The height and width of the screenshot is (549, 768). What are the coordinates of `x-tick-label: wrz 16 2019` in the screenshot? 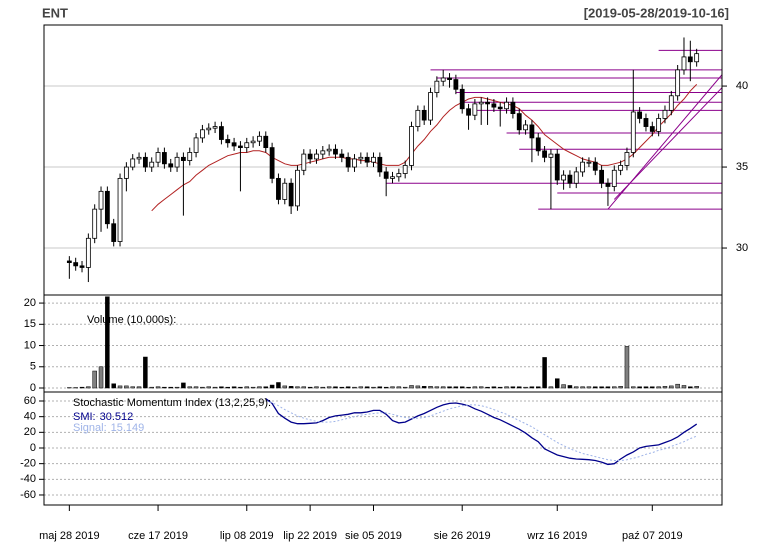 It's located at (556, 536).